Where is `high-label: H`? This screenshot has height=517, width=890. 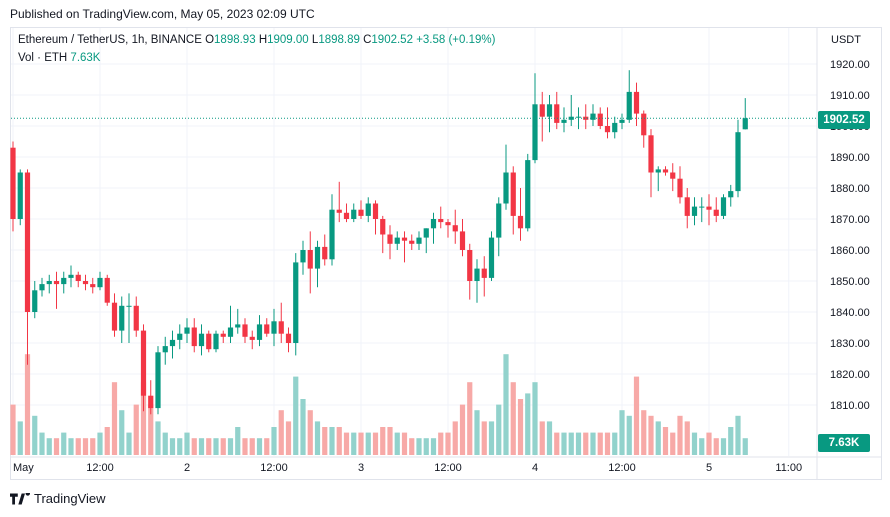 high-label: H is located at coordinates (263, 40).